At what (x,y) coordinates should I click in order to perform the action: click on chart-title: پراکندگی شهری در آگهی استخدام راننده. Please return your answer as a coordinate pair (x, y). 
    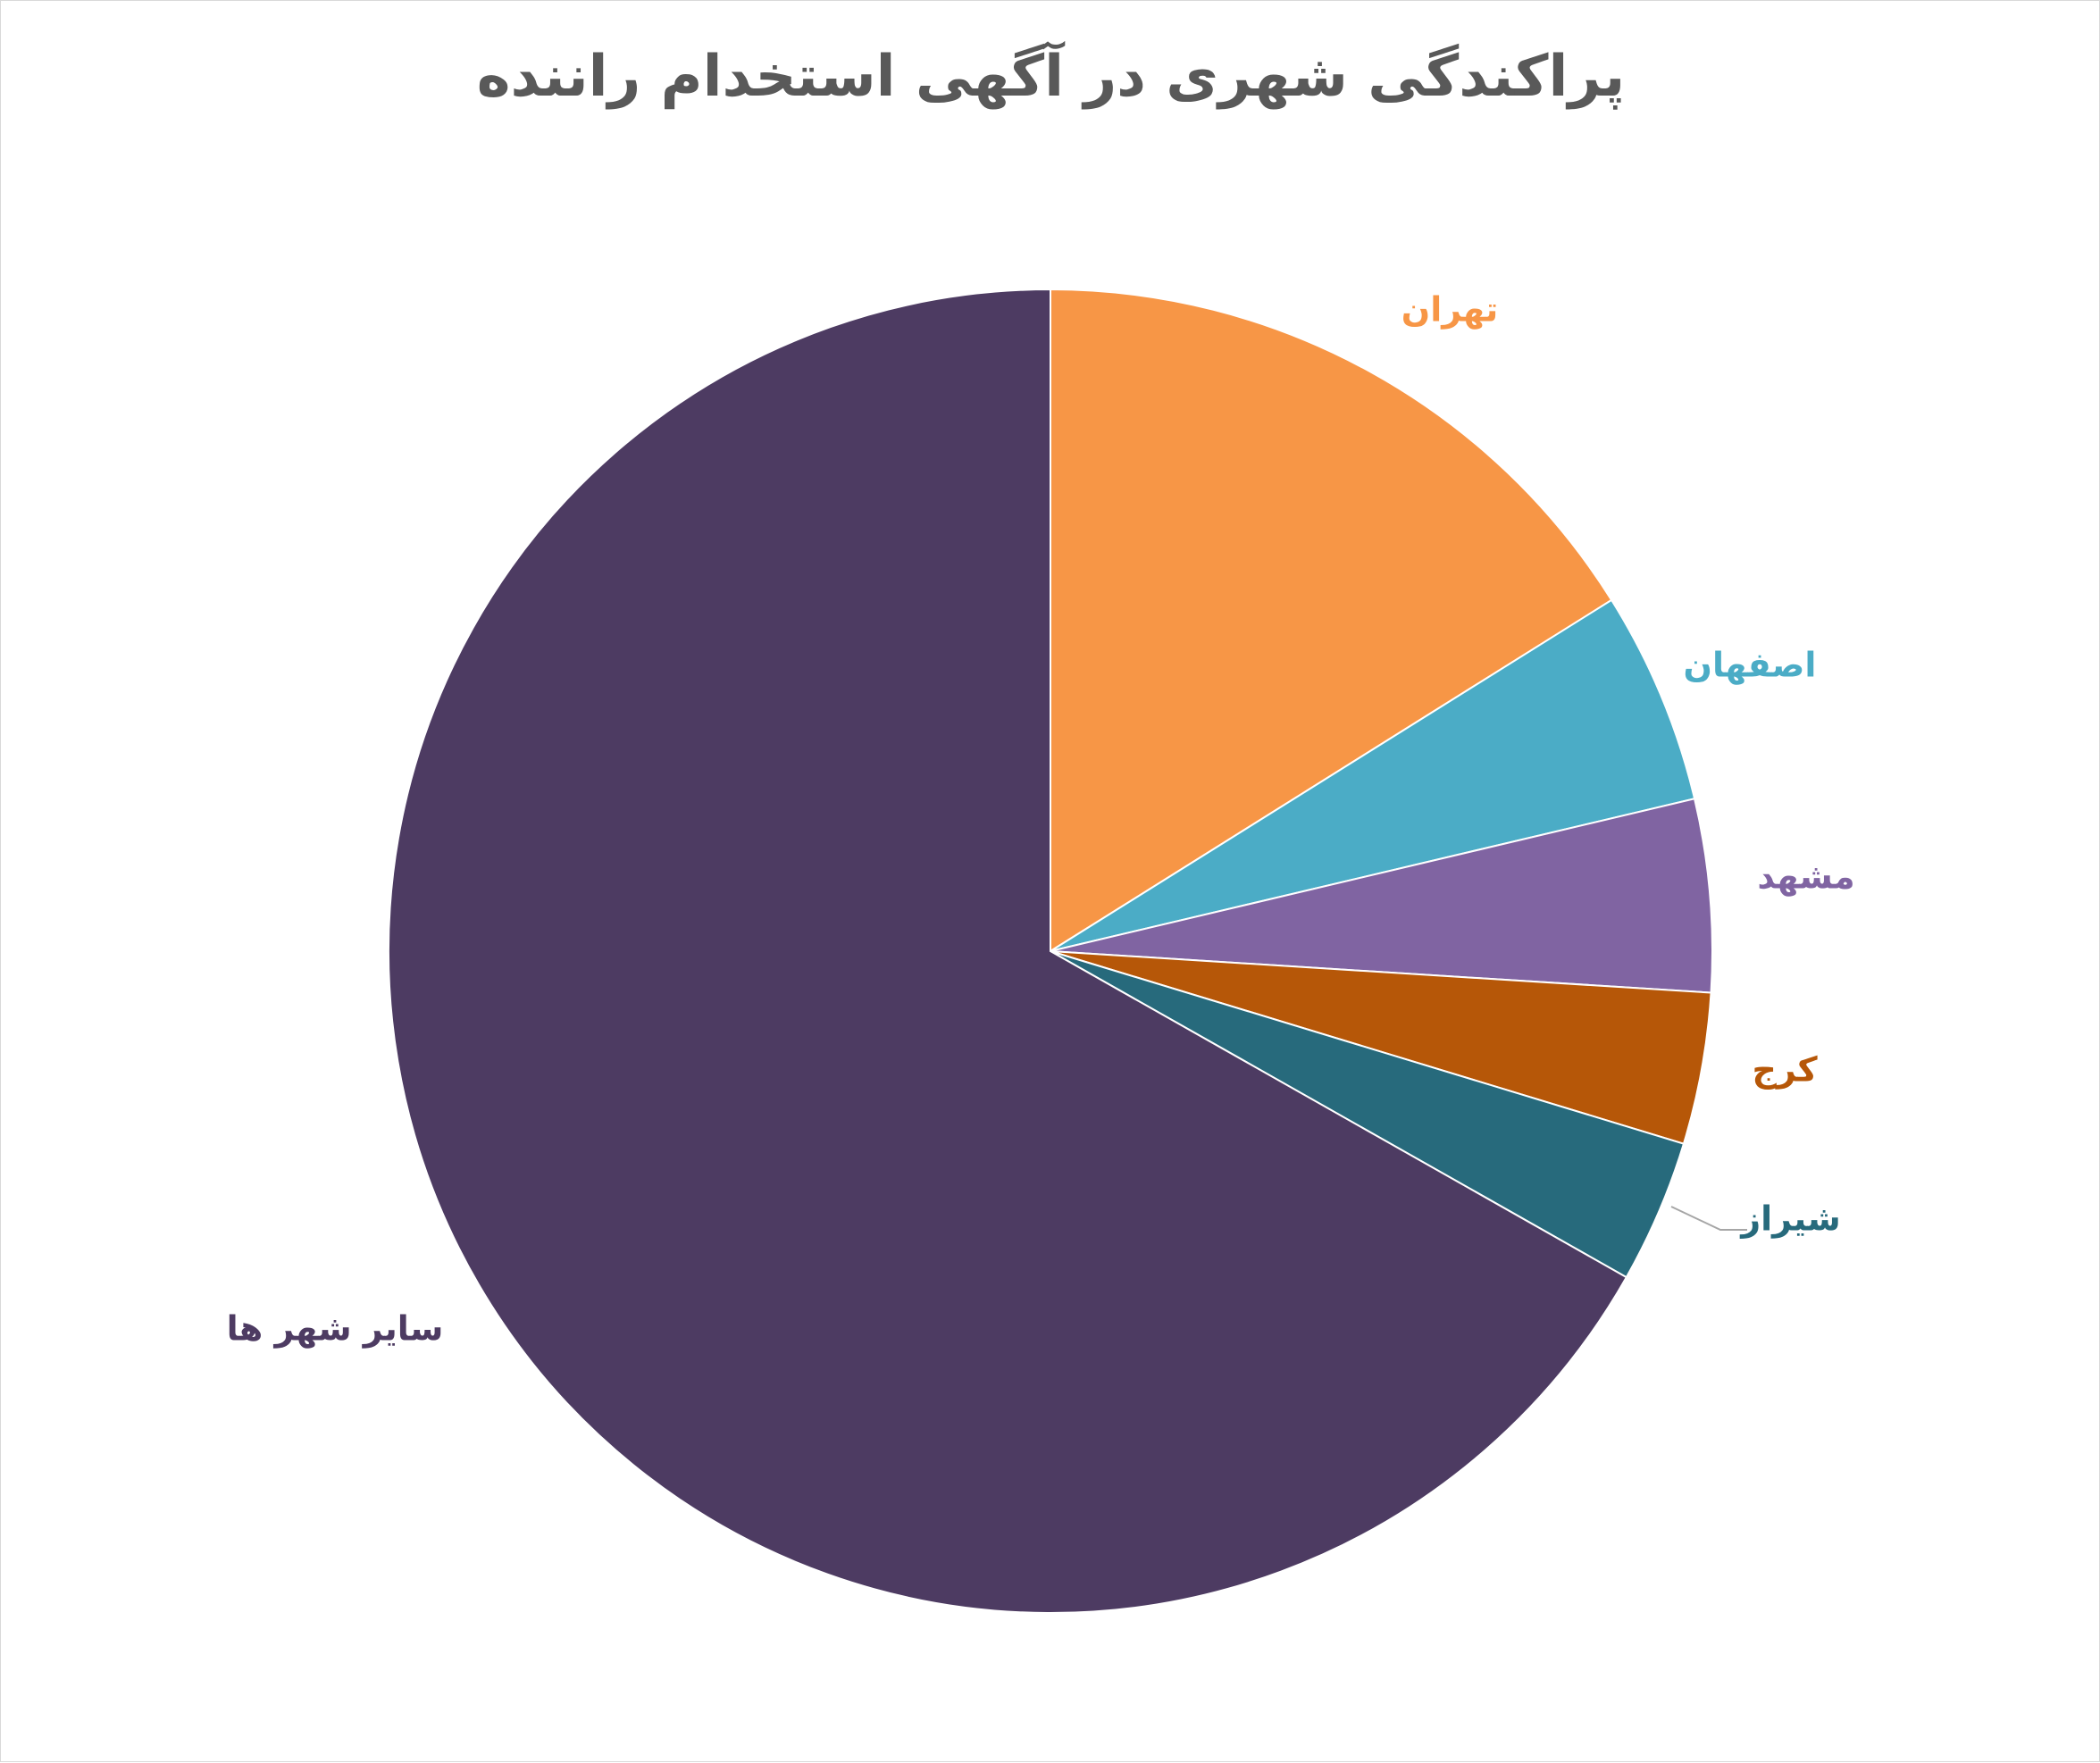
    Looking at the image, I should click on (1051, 77).